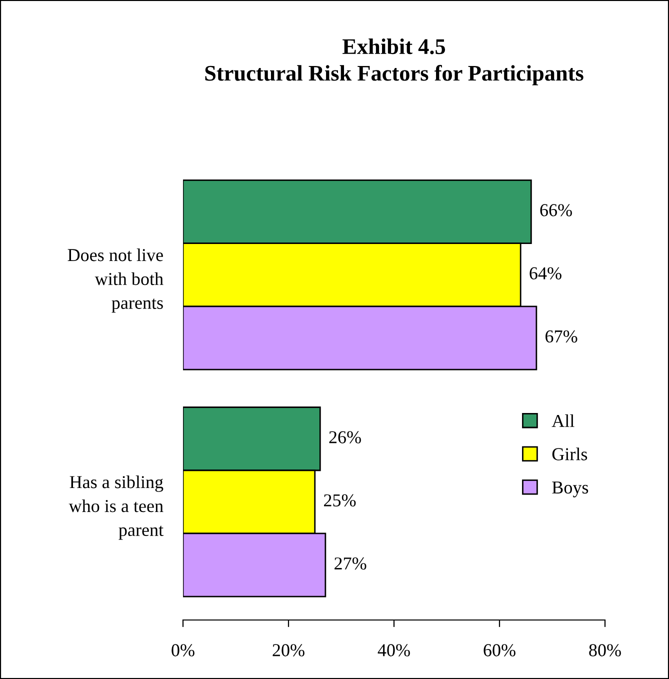  What do you see at coordinates (394, 62) in the screenshot?
I see `chart-title: Exhibit 4.5 Structural Risk Factors for Participants` at bounding box center [394, 62].